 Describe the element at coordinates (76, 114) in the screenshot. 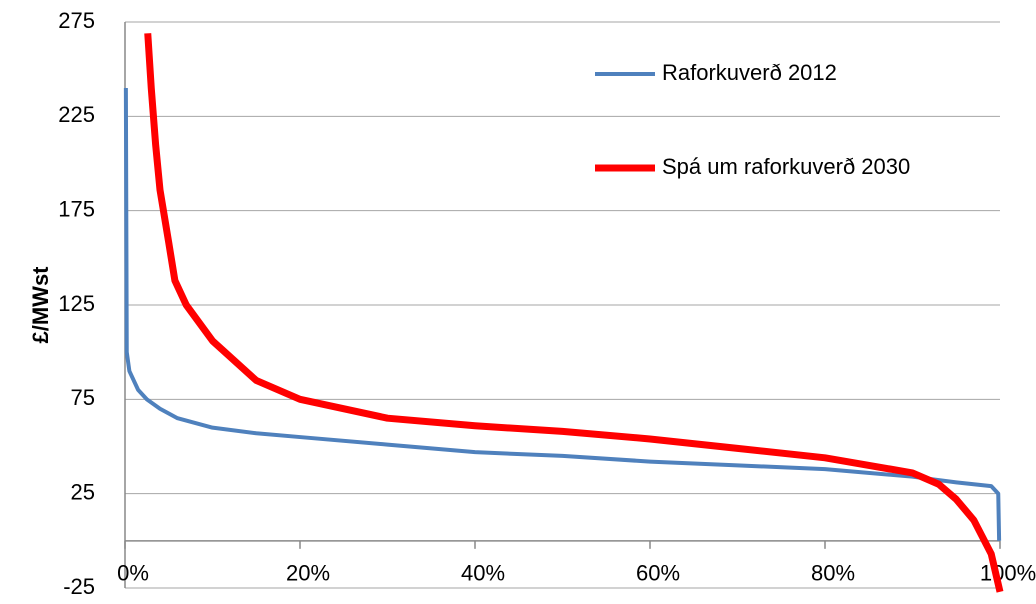

I see `y-tick-label: 225` at that location.